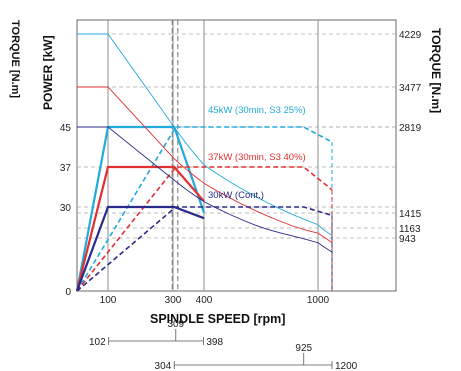  Describe the element at coordinates (257, 110) in the screenshot. I see `series-label-0: 45kW (30min, S3 25%)` at that location.